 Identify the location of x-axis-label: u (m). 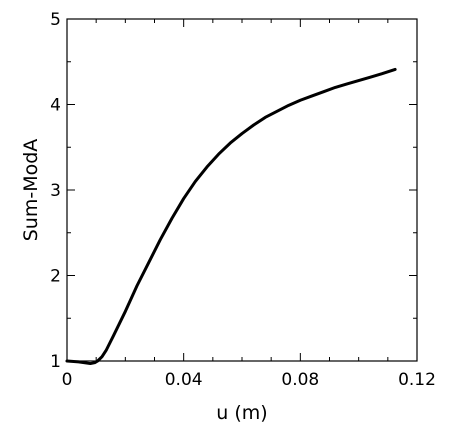
(241, 413).